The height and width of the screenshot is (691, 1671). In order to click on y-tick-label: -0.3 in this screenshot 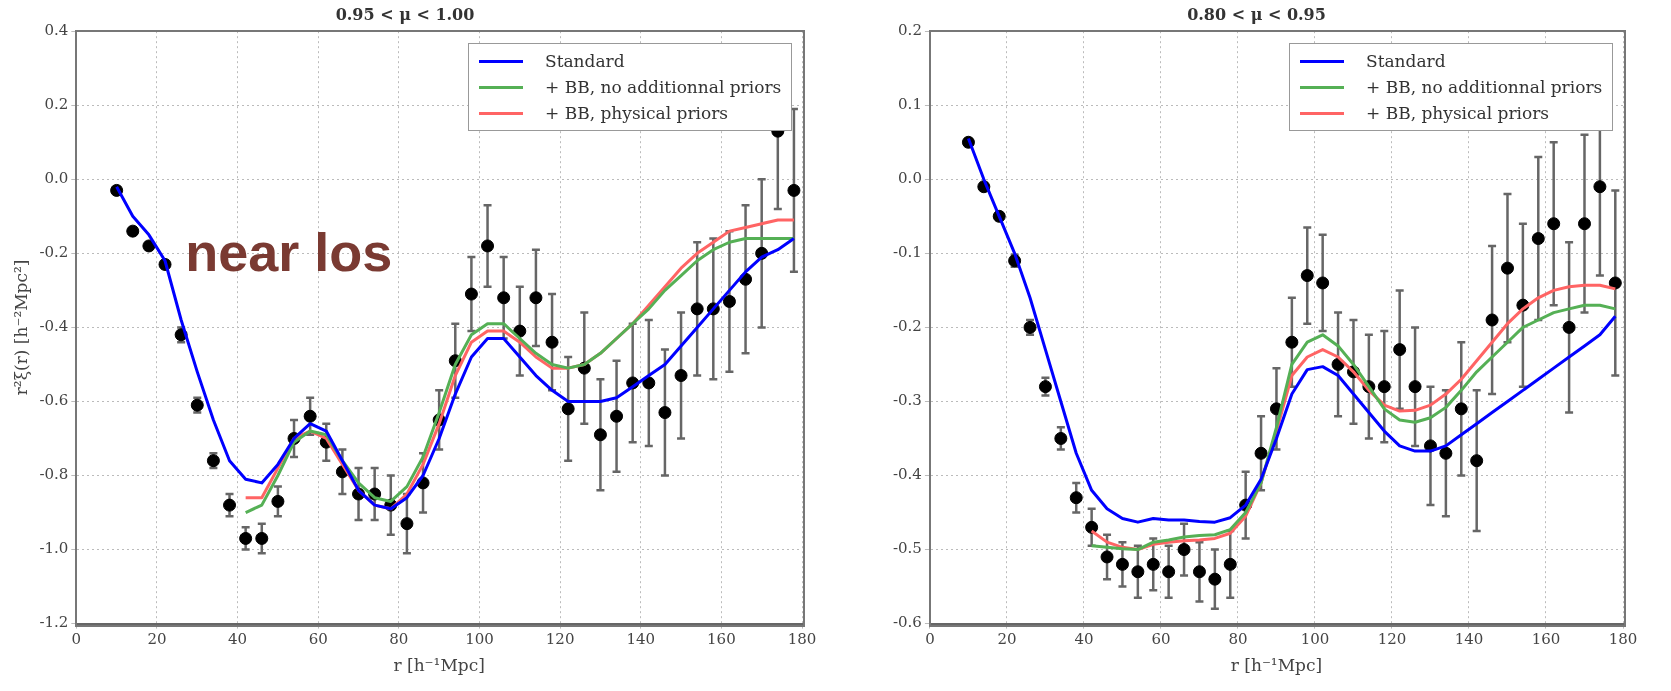, I will do `click(907, 400)`.